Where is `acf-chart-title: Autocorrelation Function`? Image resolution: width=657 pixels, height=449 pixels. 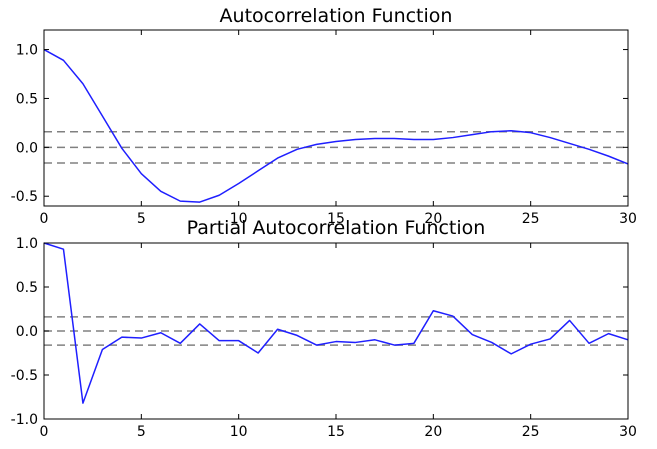
acf-chart-title: Autocorrelation Function is located at coordinates (336, 16).